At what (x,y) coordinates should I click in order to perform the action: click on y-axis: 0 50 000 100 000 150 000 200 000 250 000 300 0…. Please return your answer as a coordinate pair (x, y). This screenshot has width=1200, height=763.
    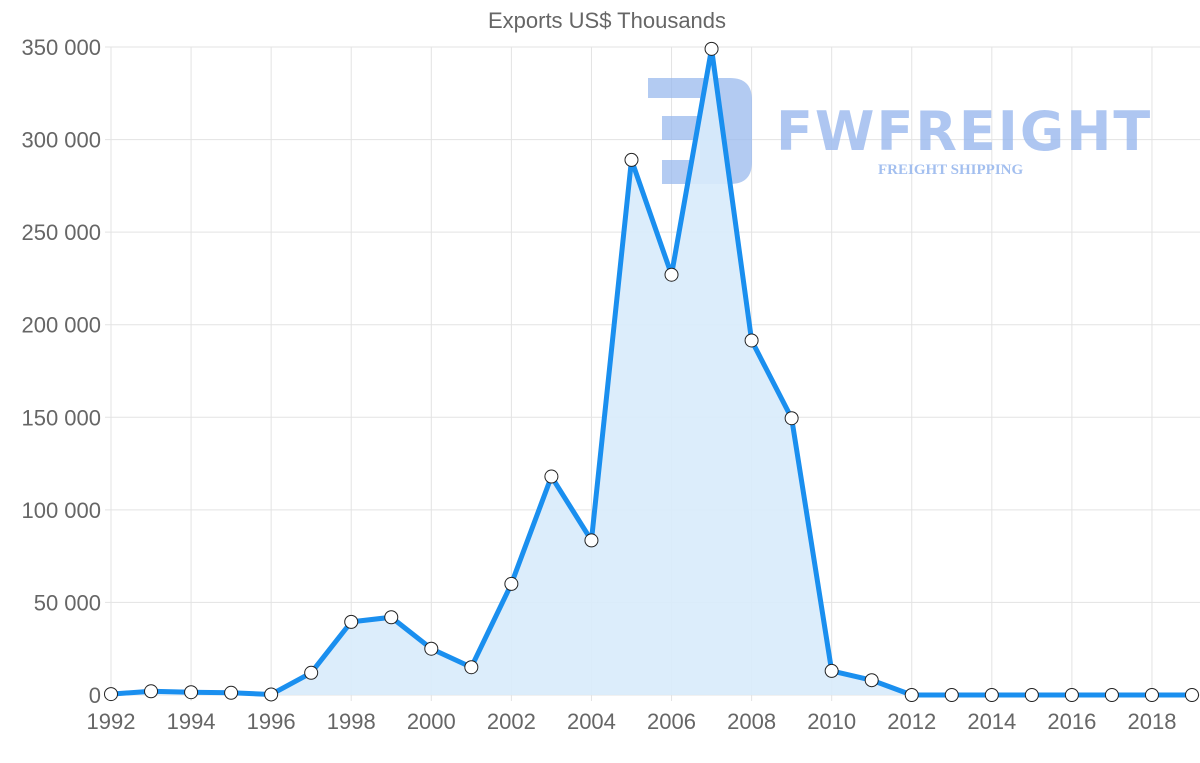
    Looking at the image, I should click on (61, 371).